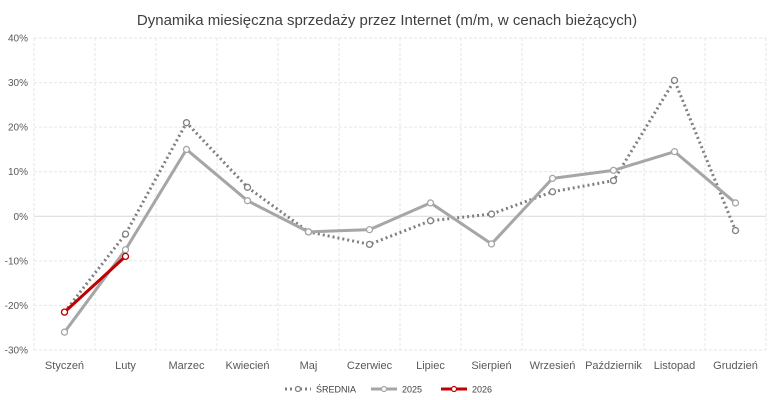  Describe the element at coordinates (309, 366) in the screenshot. I see `x-tick-label: Maj` at that location.